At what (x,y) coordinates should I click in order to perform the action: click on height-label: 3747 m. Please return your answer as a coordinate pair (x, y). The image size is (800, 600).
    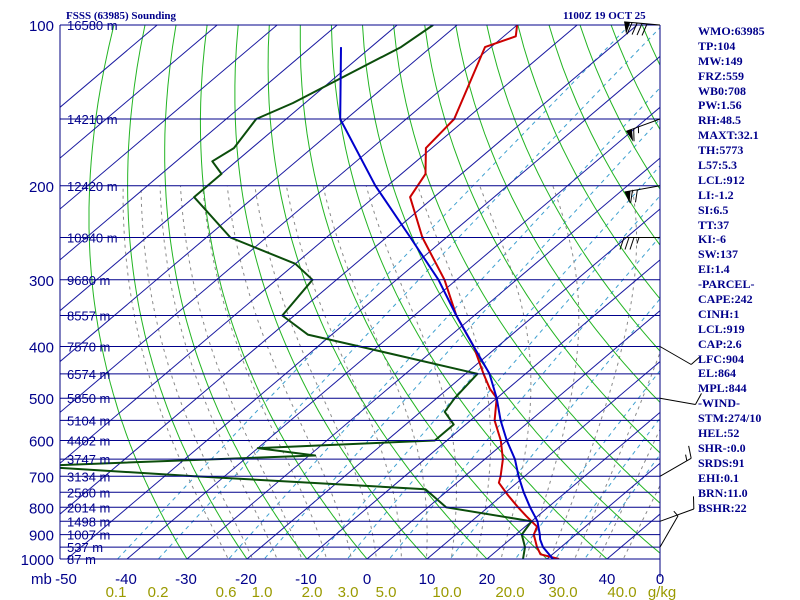
    Looking at the image, I should click on (88, 459).